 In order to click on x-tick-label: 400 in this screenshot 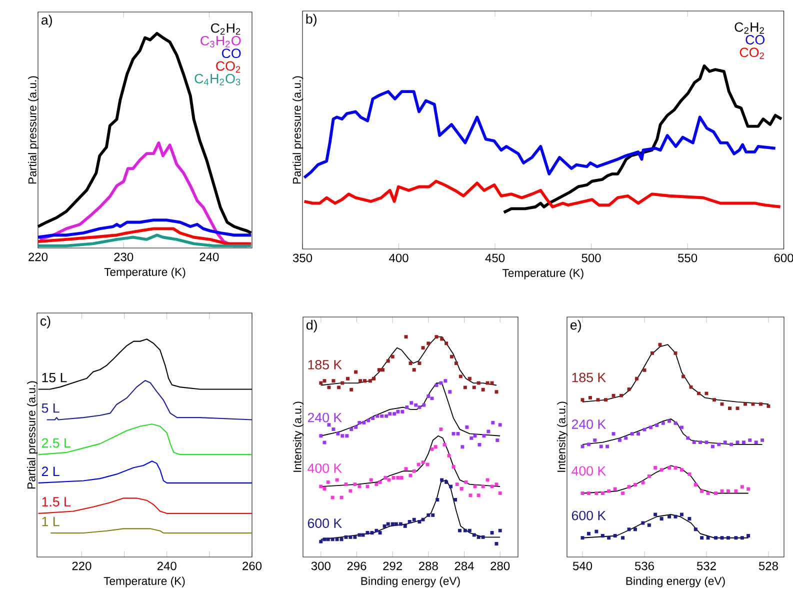, I will do `click(398, 258)`.